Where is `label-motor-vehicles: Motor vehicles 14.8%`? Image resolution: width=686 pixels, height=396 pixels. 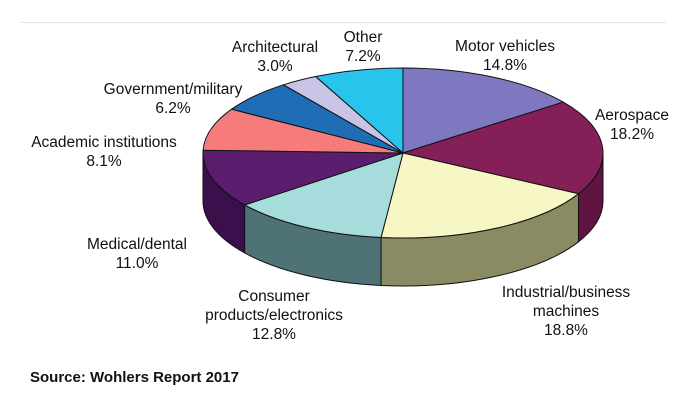 label-motor-vehicles: Motor vehicles 14.8% is located at coordinates (505, 56).